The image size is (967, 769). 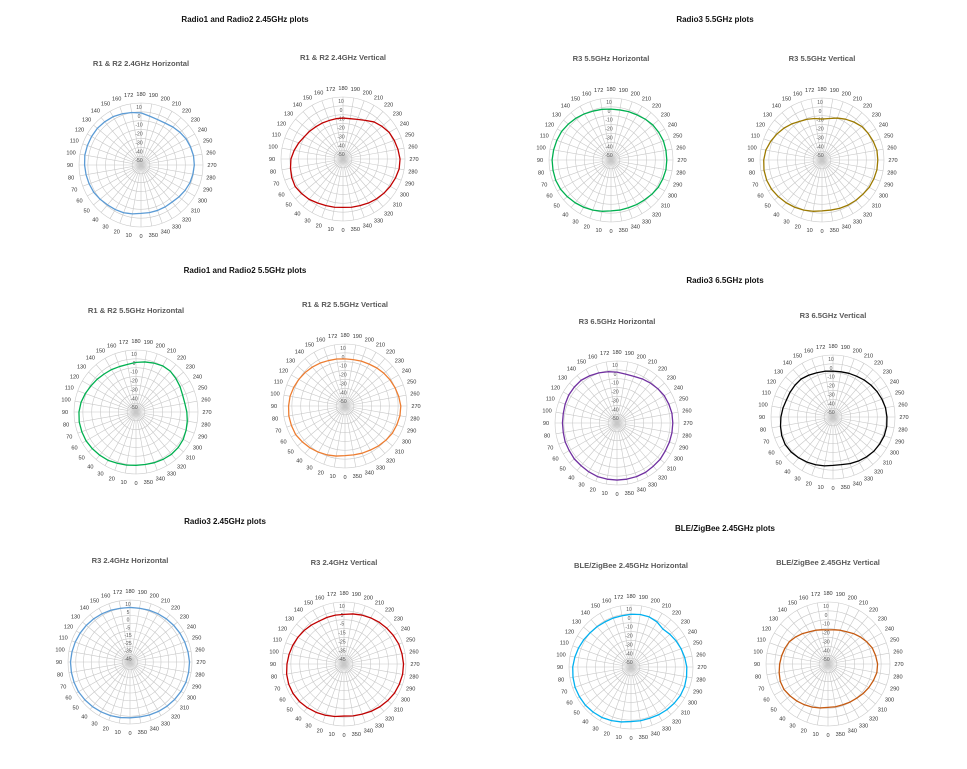 What do you see at coordinates (117, 233) in the screenshot?
I see `angle-tick-label: 20` at bounding box center [117, 233].